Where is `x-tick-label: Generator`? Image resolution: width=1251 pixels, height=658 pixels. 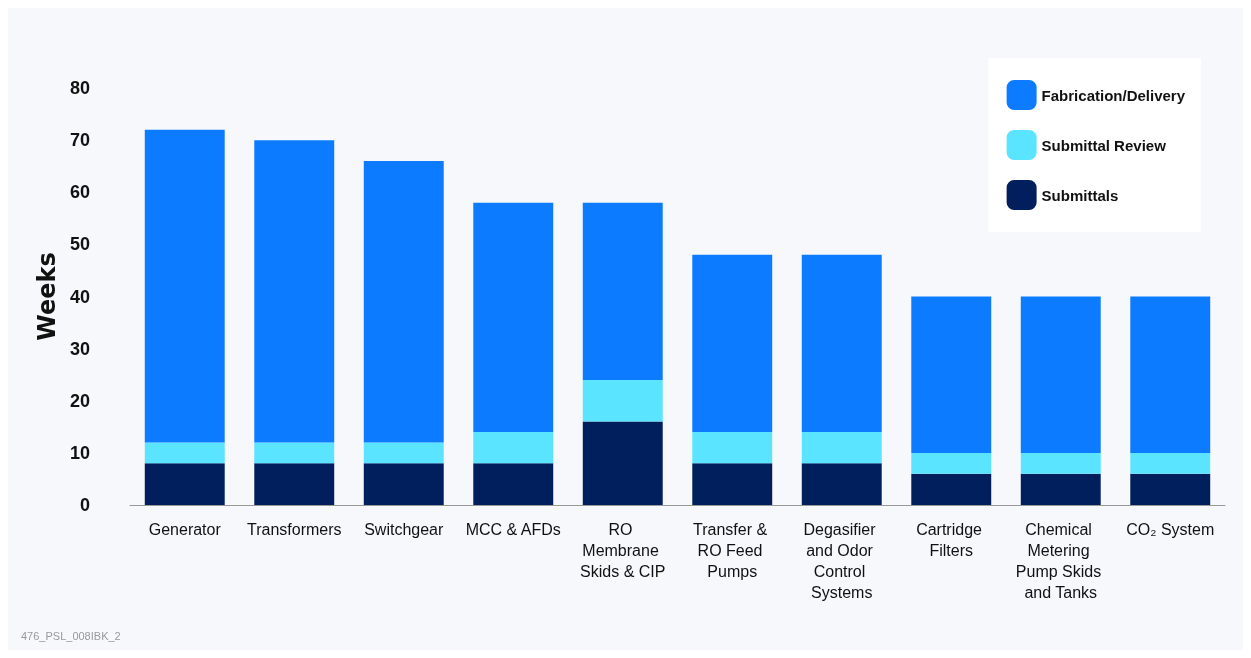
x-tick-label: Generator is located at coordinates (185, 529).